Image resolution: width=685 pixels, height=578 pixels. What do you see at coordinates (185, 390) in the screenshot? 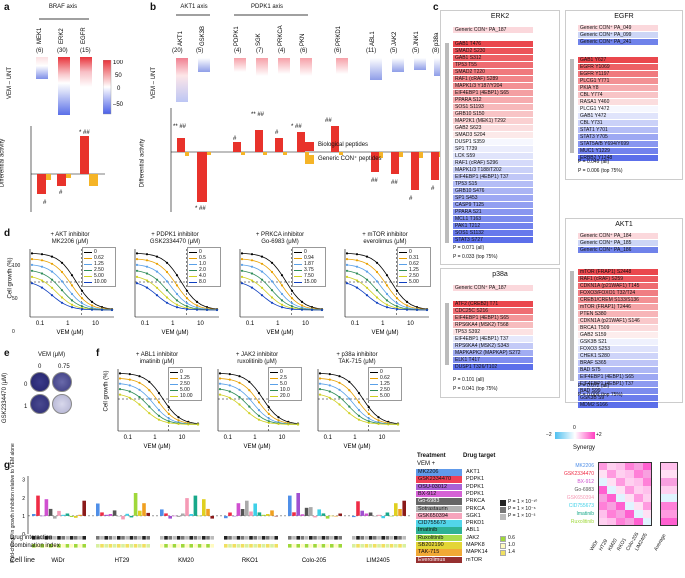
I see `legend-conc: 5.00` at bounding box center [185, 390].